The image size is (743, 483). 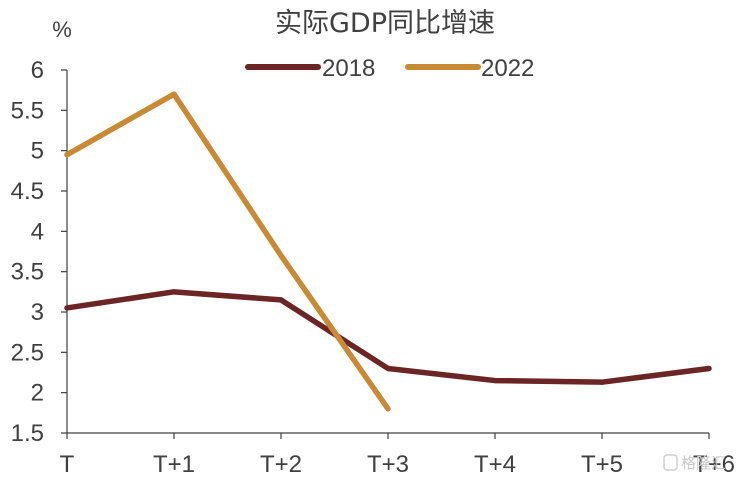 What do you see at coordinates (39, 252) in the screenshot?
I see `y-axis: 1.5 2 2.5 3 3.5 4 4.5 5 5.5 6` at bounding box center [39, 252].